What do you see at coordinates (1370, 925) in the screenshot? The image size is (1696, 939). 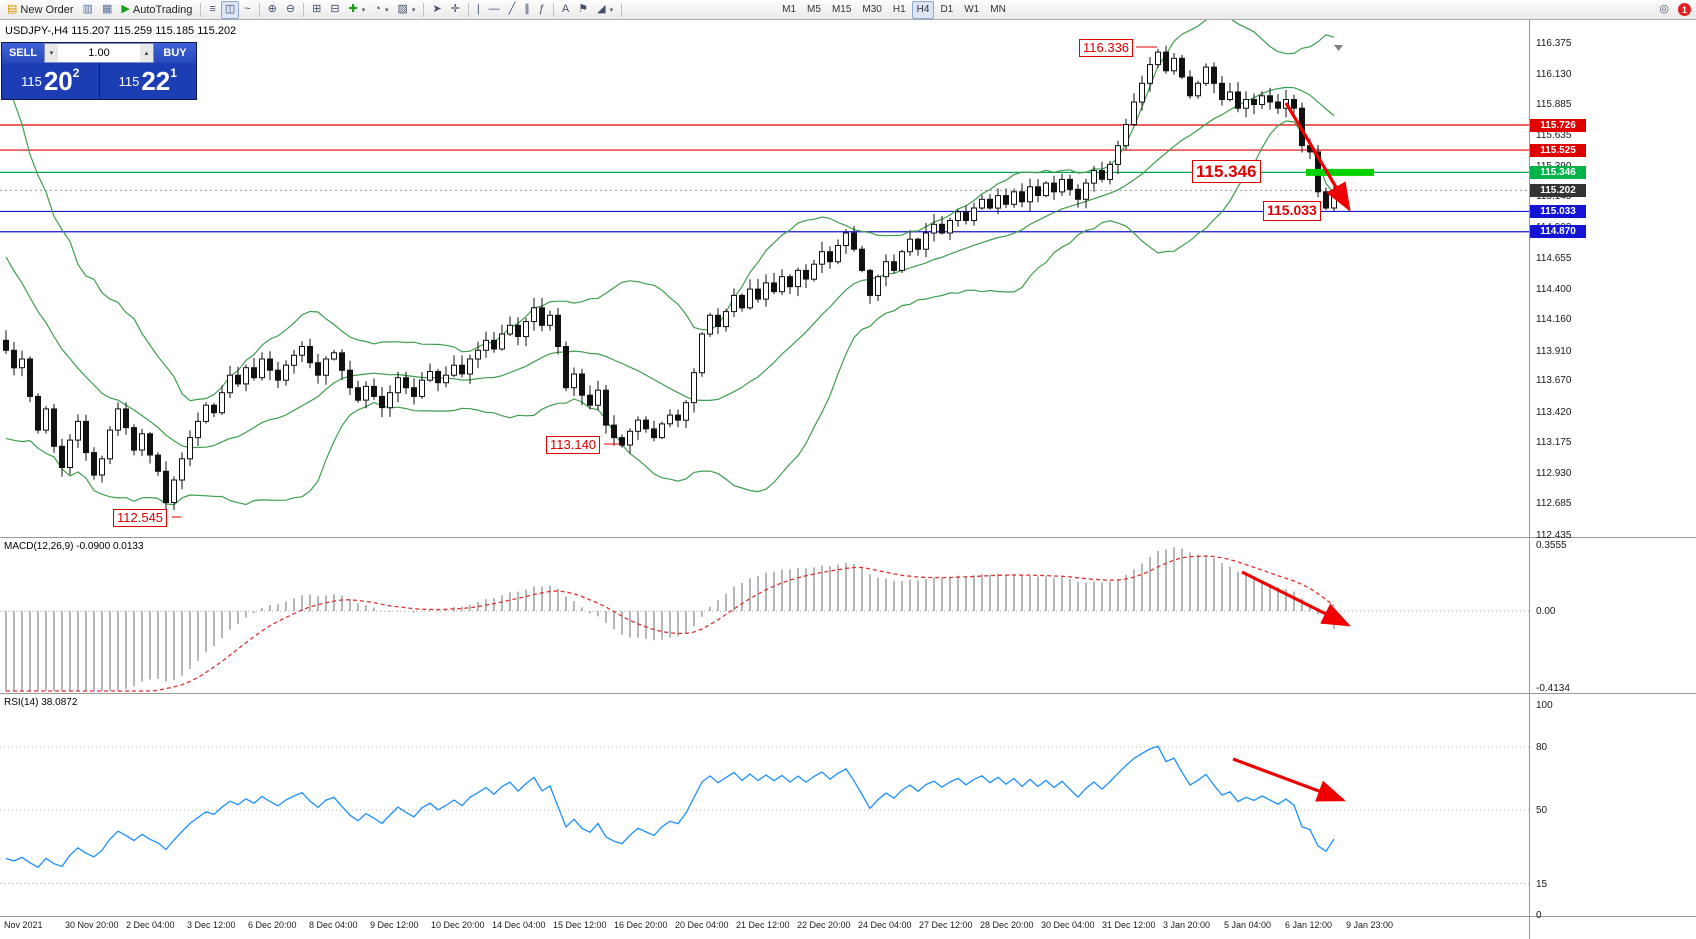 I see `time-axis-label: 9 Jan 23:00` at bounding box center [1370, 925].